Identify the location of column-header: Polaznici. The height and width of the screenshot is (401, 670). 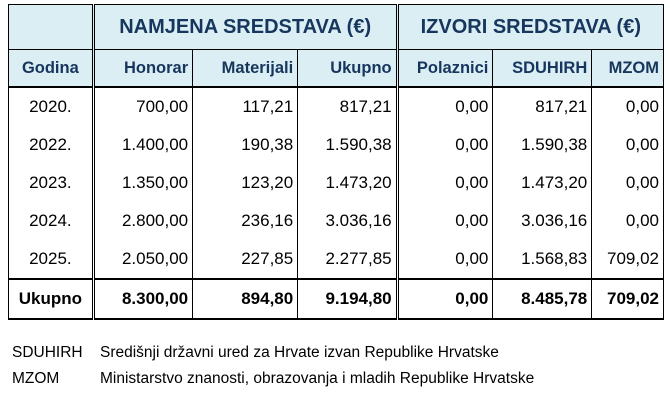
(444, 68).